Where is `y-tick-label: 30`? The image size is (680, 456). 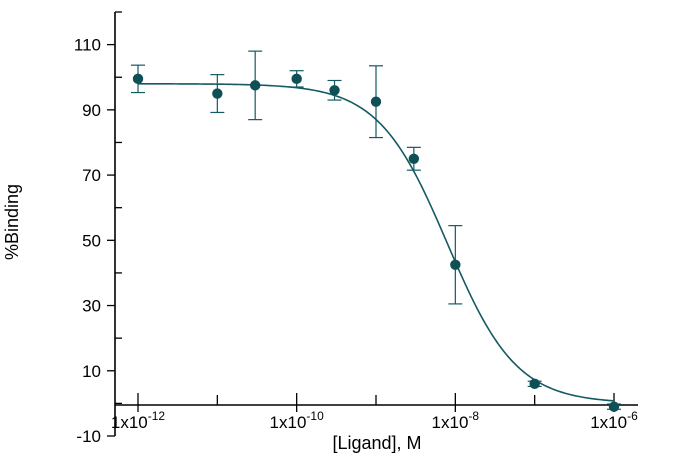 y-tick-label: 30 is located at coordinates (91, 306).